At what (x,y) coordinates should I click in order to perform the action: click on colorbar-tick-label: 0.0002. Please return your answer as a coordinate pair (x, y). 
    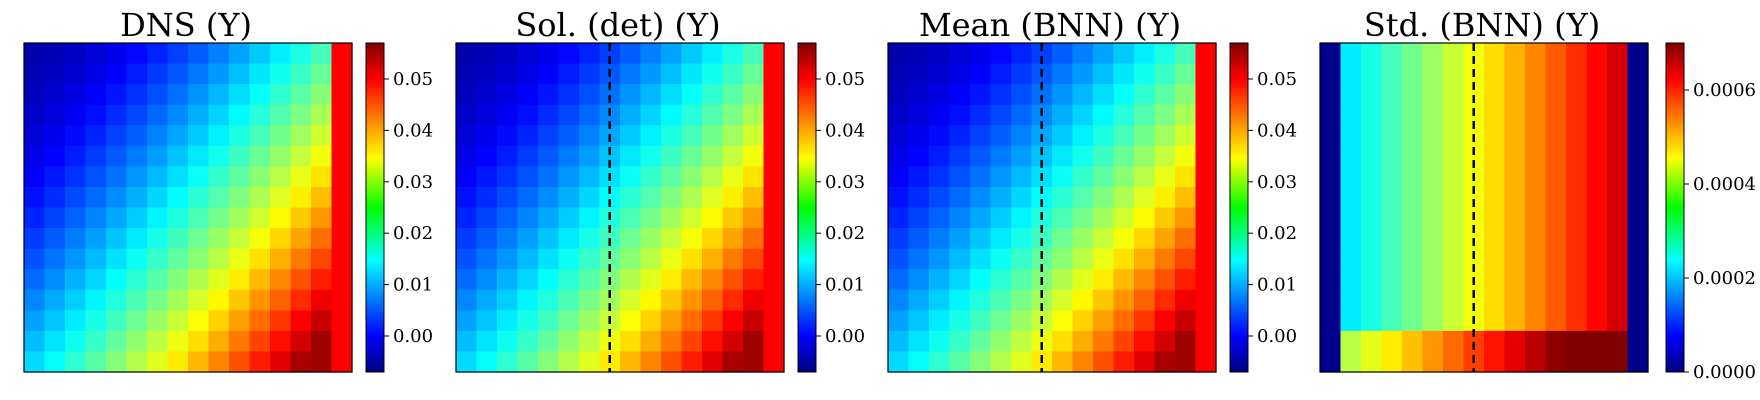
    Looking at the image, I should click on (1724, 278).